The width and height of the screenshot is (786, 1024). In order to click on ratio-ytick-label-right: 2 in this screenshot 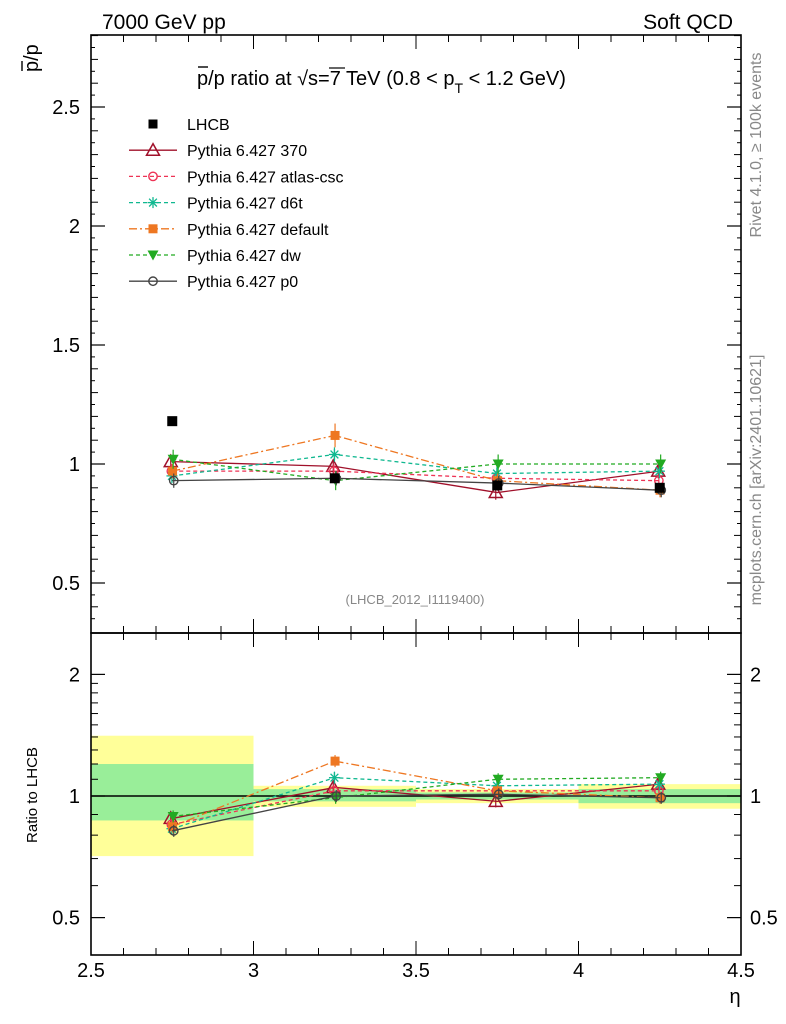, I will do `click(755, 675)`.